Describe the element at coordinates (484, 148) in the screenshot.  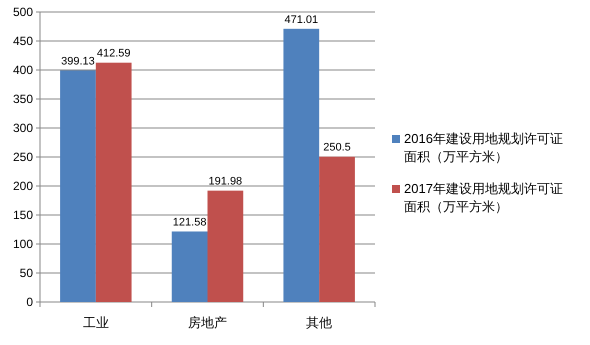
I see `legend-label: 2016年建设用地规划许可证面积（万平方米）` at that location.